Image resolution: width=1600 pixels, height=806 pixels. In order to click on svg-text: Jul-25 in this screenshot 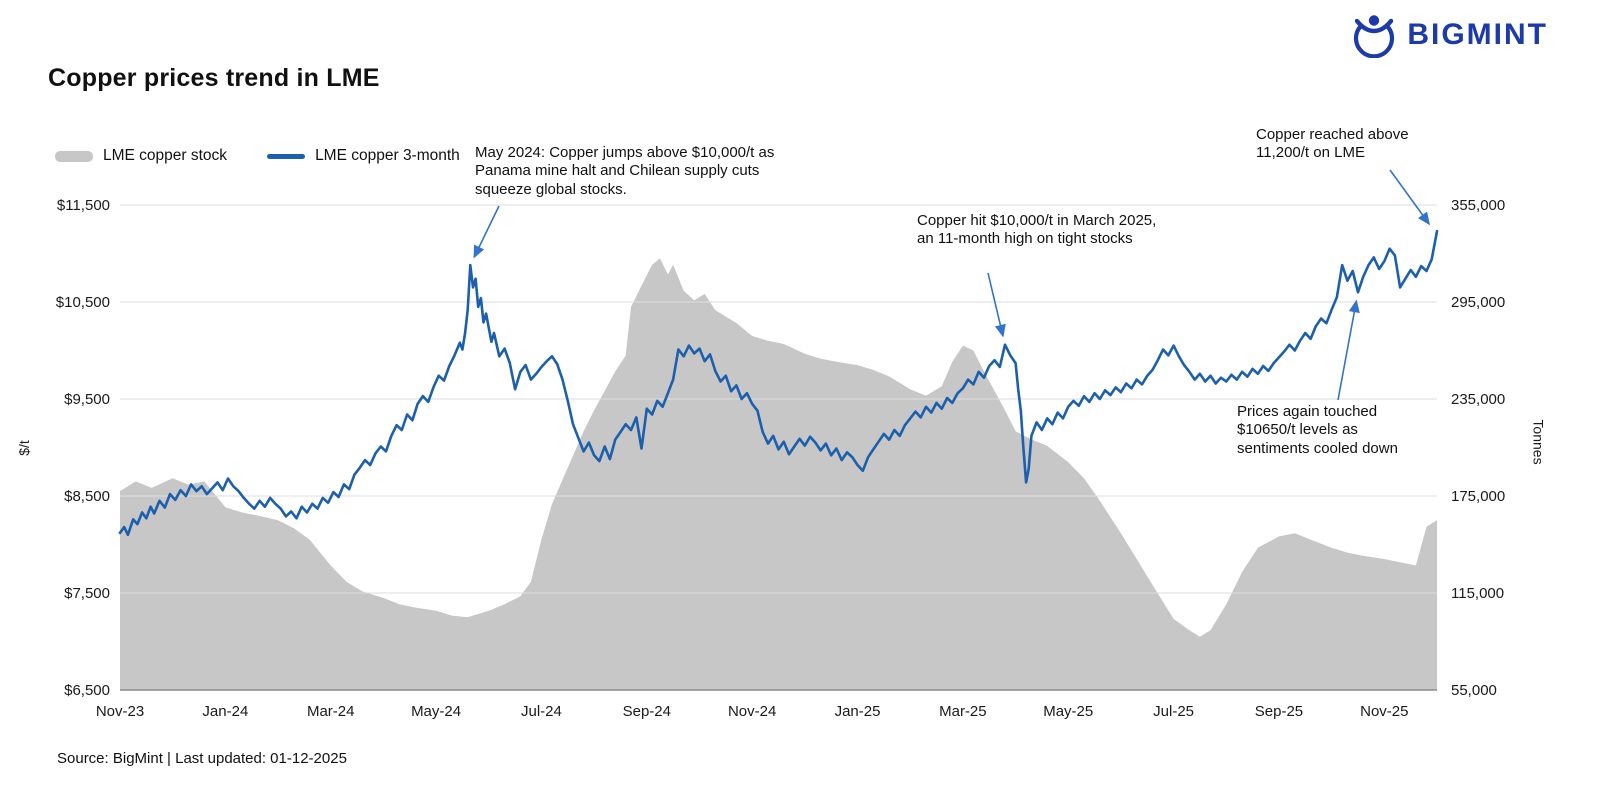, I will do `click(1173, 711)`.